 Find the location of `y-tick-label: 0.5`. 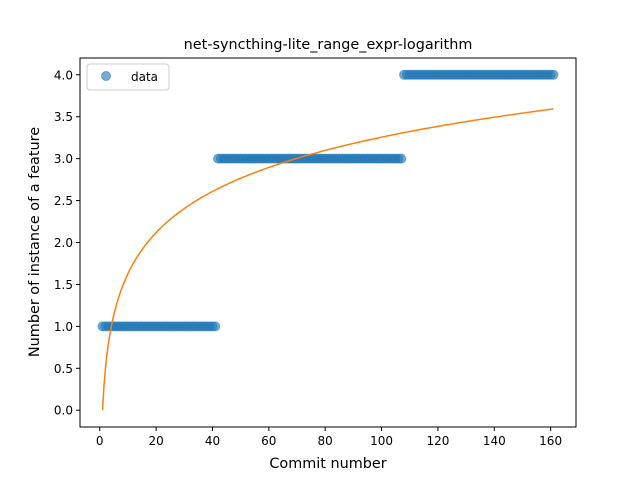

y-tick-label: 0.5 is located at coordinates (63, 369).